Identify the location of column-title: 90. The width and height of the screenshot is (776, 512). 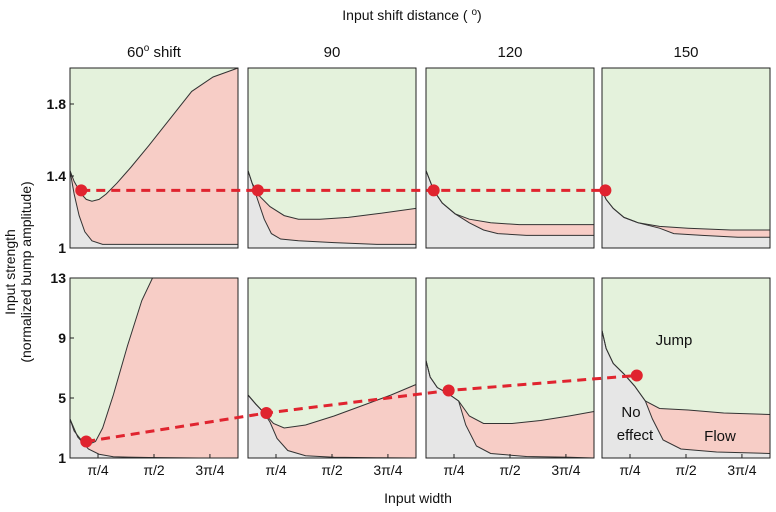
(332, 52).